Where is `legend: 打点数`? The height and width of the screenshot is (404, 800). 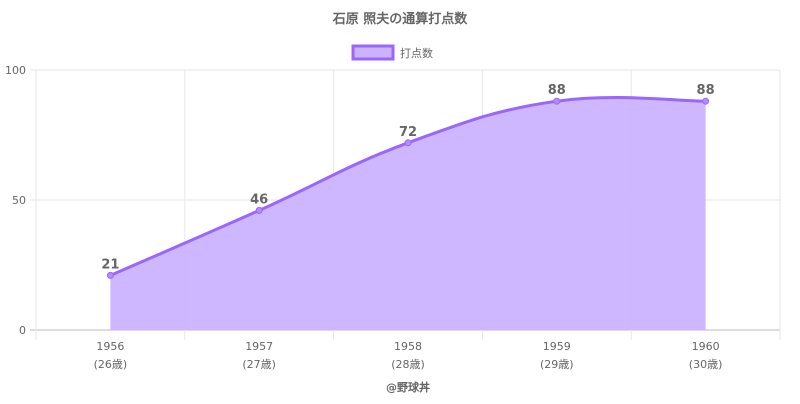 legend: 打点数 is located at coordinates (392, 52).